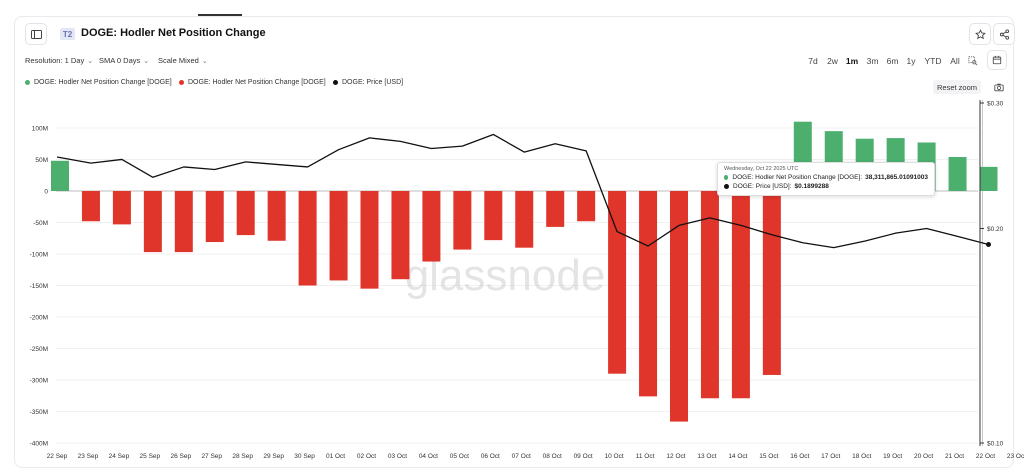 This screenshot has width=1024, height=474. I want to click on sidebar-toggle-button, so click(36, 34).